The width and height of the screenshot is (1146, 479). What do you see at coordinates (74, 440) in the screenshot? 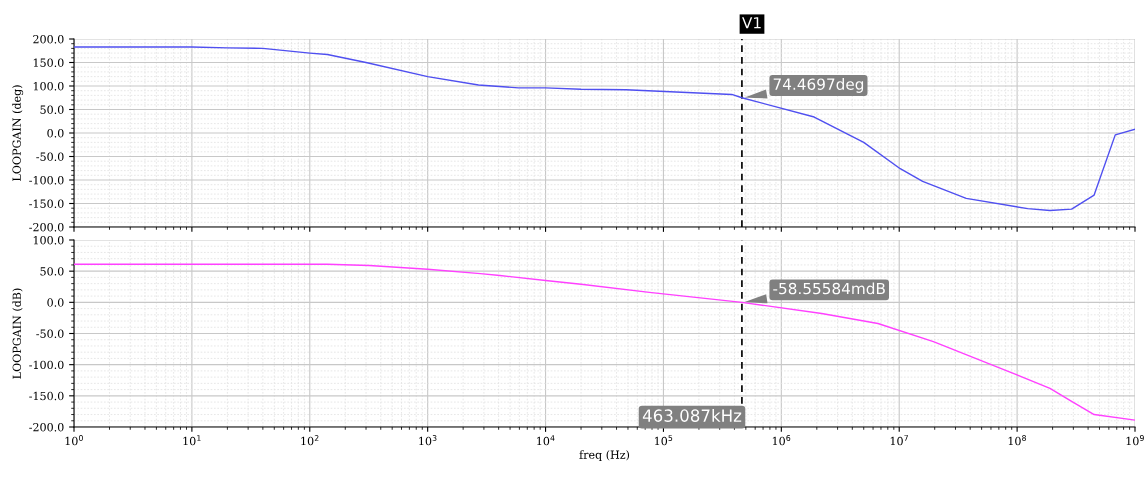
I see `x-tick-label: 10$^{0}$` at bounding box center [74, 440].